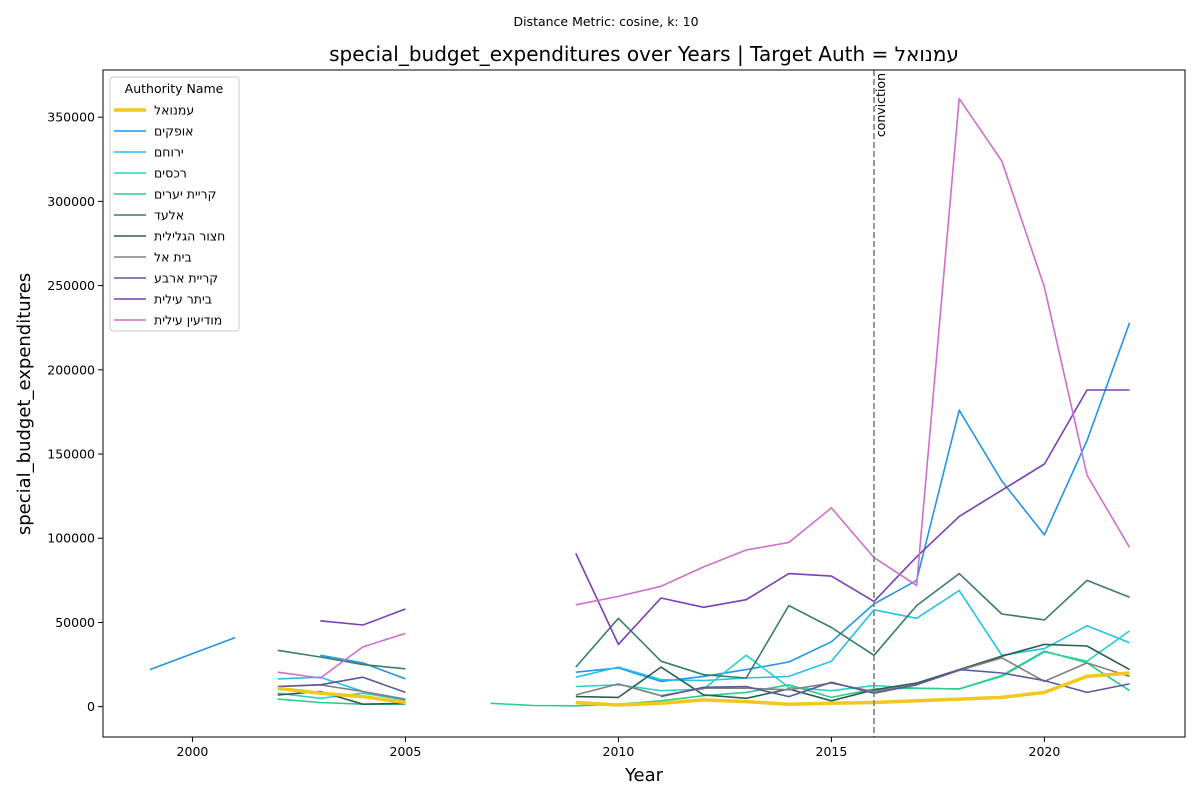 This screenshot has width=1200, height=800. Describe the element at coordinates (71, 285) in the screenshot. I see `y-tick-label: 250000` at that location.